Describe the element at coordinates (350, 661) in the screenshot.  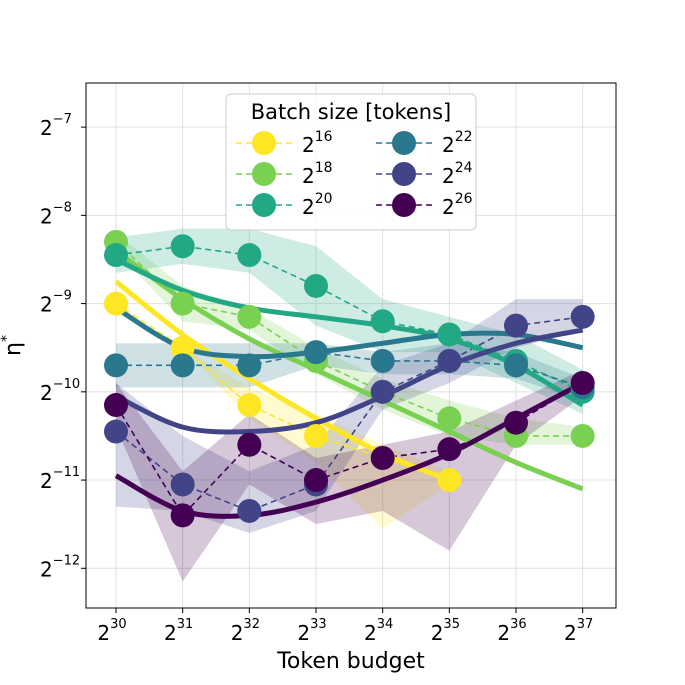
I see `x-axis-label: Token budget` at that location.